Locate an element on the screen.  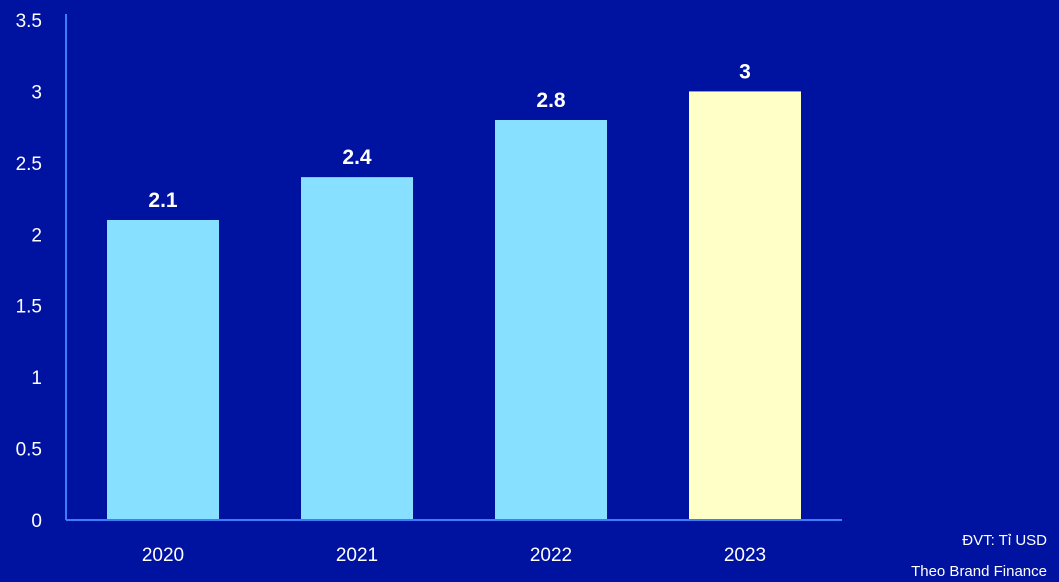
y-tick-label: 2 is located at coordinates (36, 235).